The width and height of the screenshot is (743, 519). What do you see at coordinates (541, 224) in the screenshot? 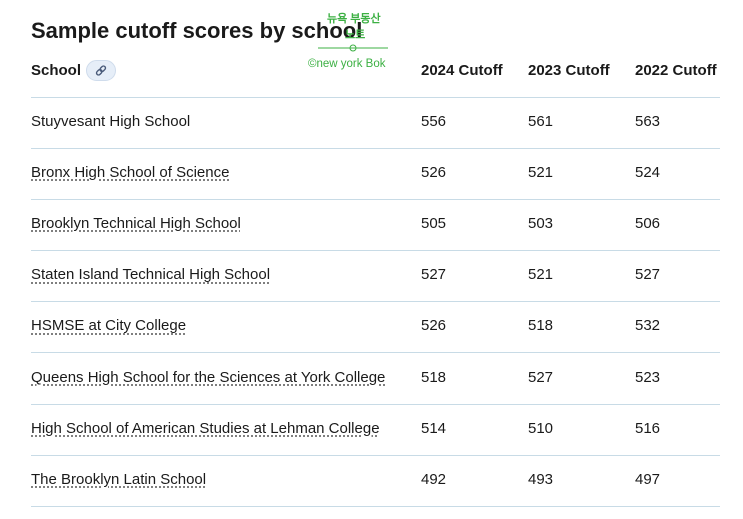
I see `cutoff-score: 503` at bounding box center [541, 224].